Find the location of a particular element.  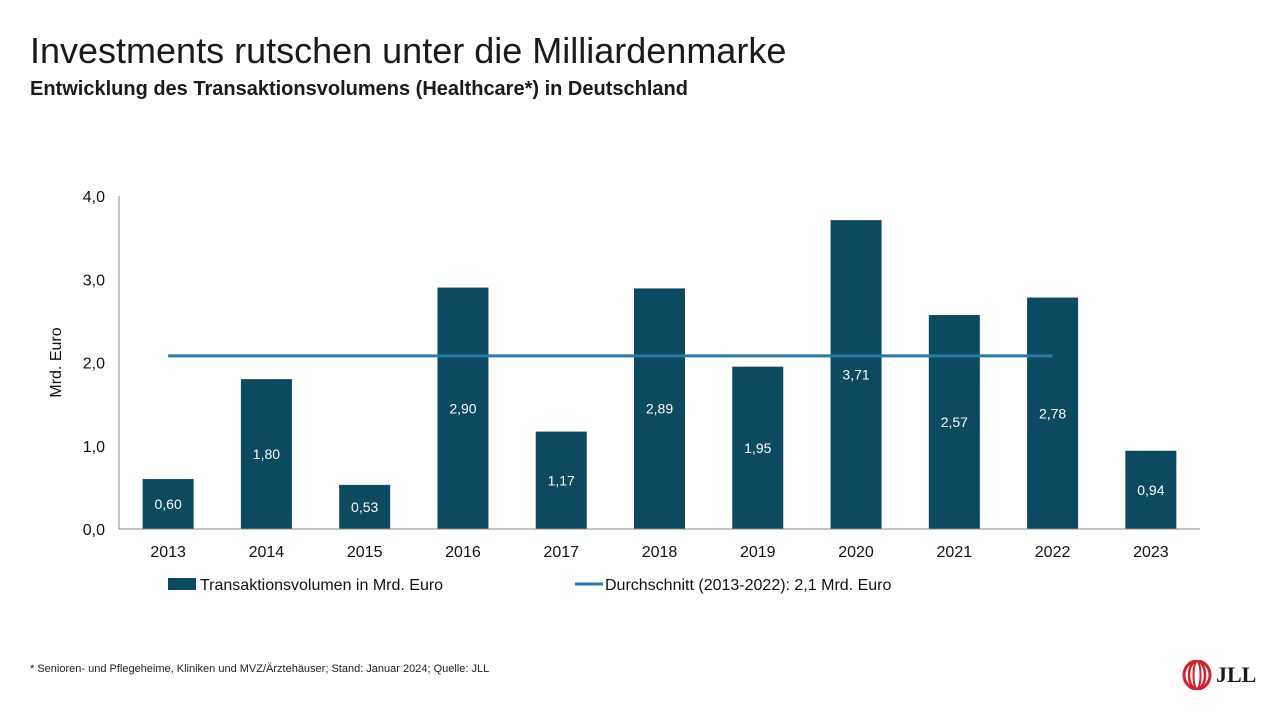

x-tick-label: 2013 is located at coordinates (168, 552).